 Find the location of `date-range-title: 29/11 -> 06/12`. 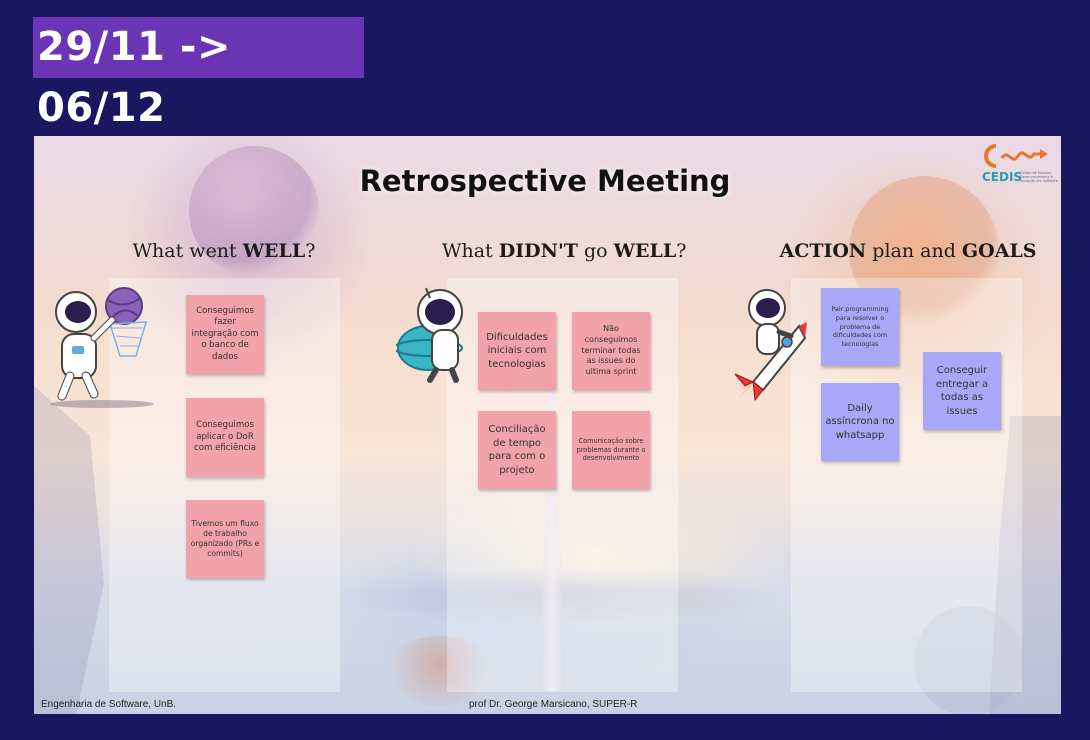

date-range-title: 29/11 -> 06/12 is located at coordinates (198, 74).